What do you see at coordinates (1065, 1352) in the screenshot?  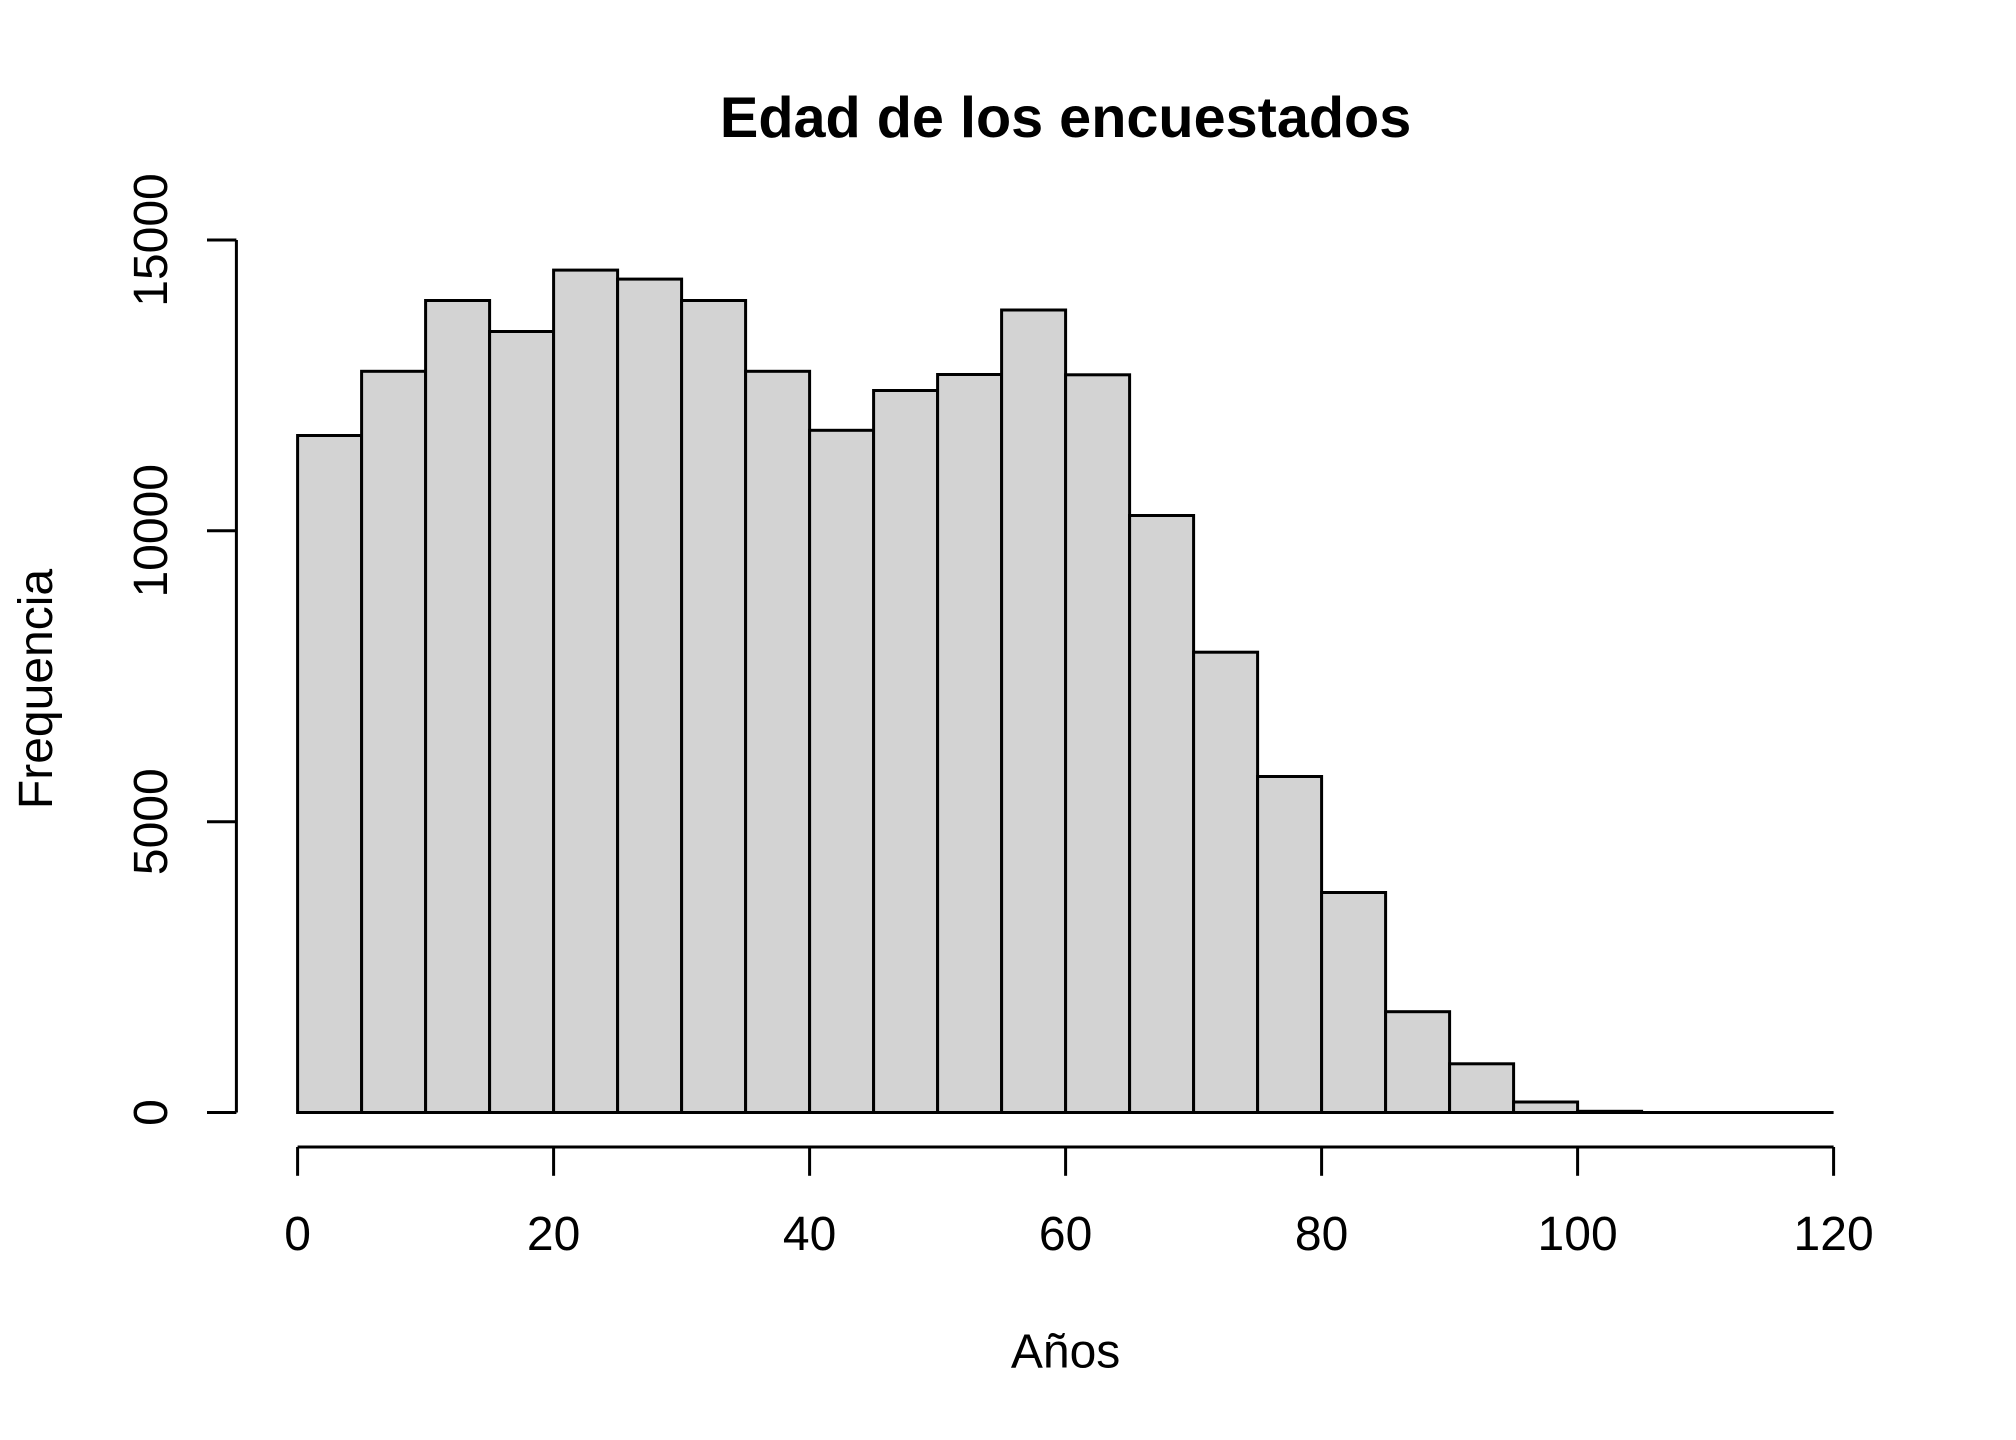 I see `svg-text: Años` at bounding box center [1065, 1352].